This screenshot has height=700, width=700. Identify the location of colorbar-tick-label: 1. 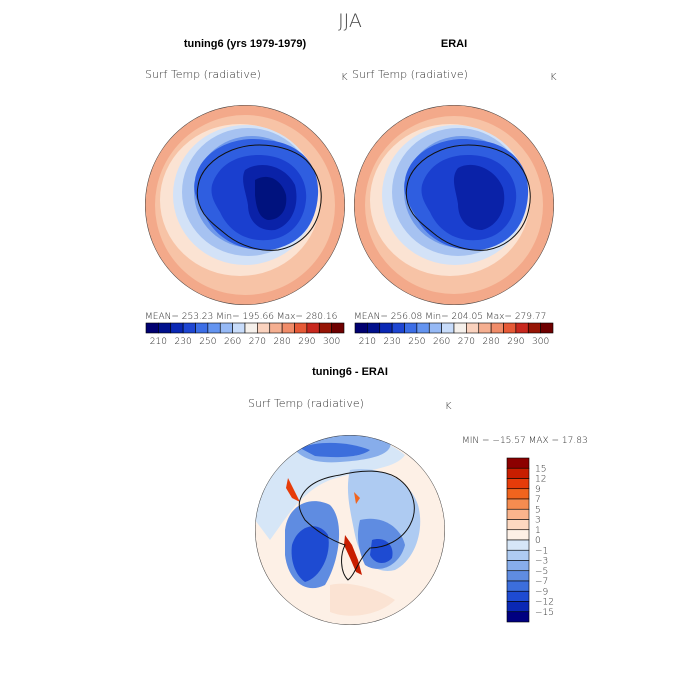
(538, 531).